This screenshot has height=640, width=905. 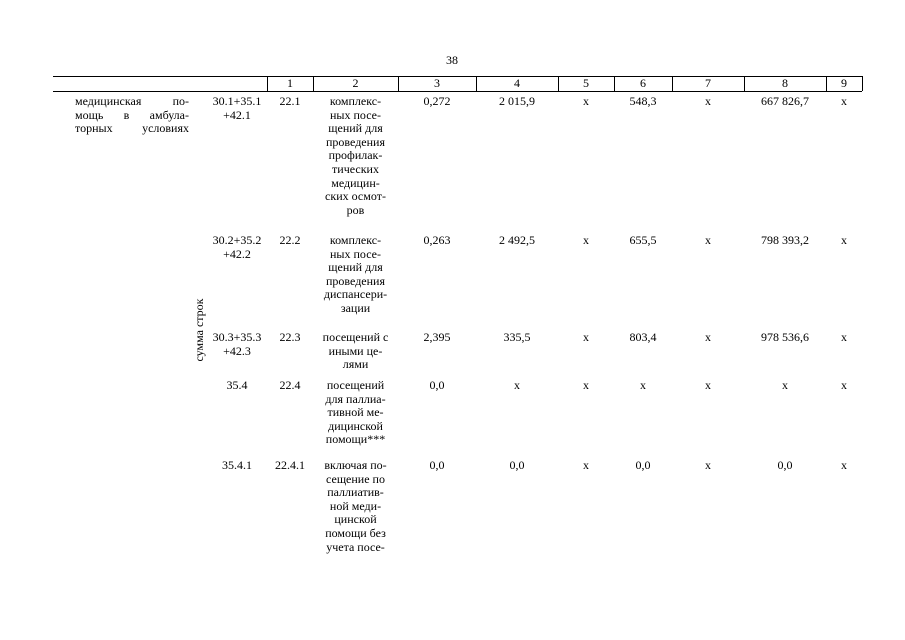 I want to click on column-number: 1, so click(x=290, y=83).